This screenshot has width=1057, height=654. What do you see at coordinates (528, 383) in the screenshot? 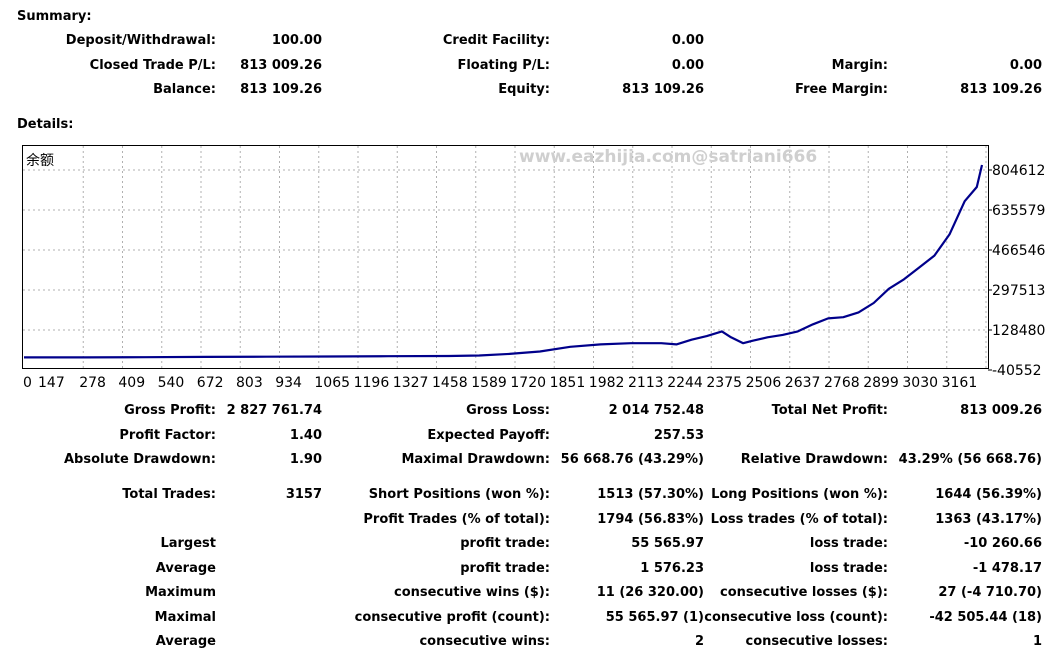
I see `x-tick-label: 1720` at bounding box center [528, 383].